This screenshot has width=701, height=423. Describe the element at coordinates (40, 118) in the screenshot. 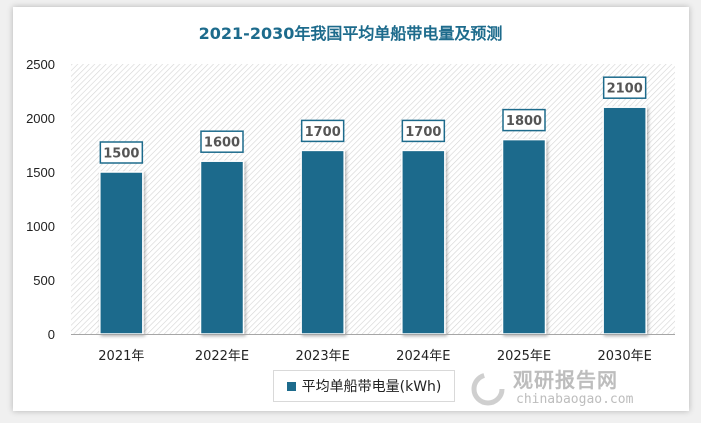

I see `y-tick-label: 2000` at that location.